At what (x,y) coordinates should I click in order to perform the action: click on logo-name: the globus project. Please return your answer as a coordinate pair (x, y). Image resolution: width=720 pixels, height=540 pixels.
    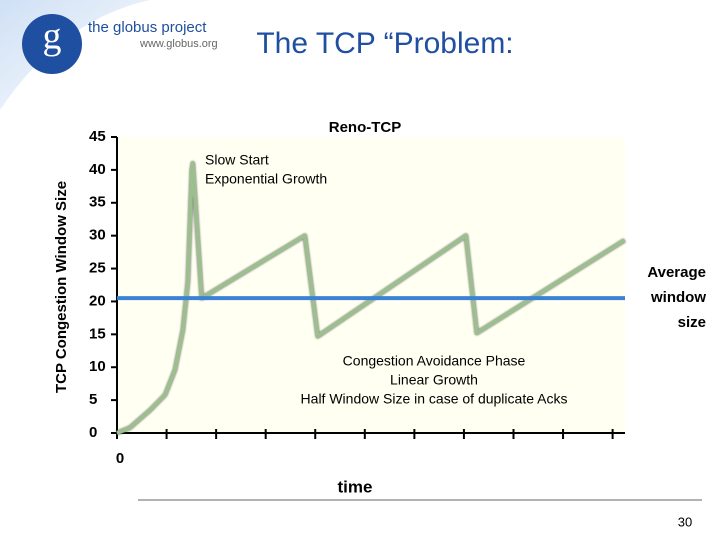
    Looking at the image, I should click on (147, 27).